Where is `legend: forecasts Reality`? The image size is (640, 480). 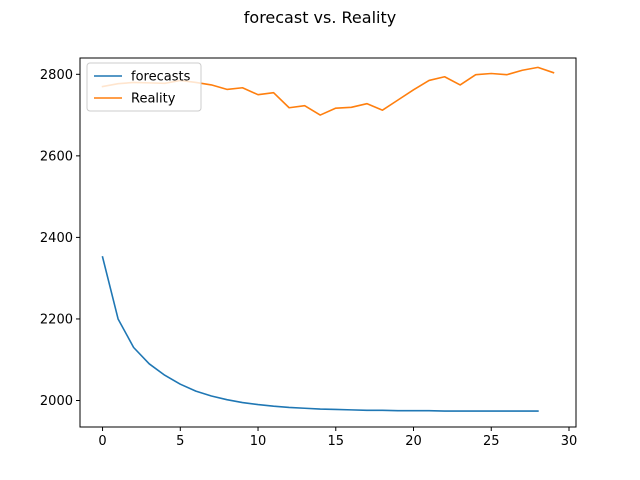
legend: forecasts Reality is located at coordinates (144, 87).